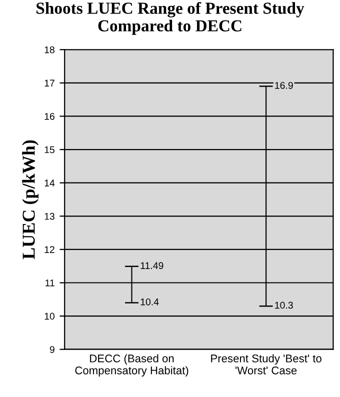 The width and height of the screenshot is (340, 397). I want to click on y-tick-label: 15, so click(49, 150).